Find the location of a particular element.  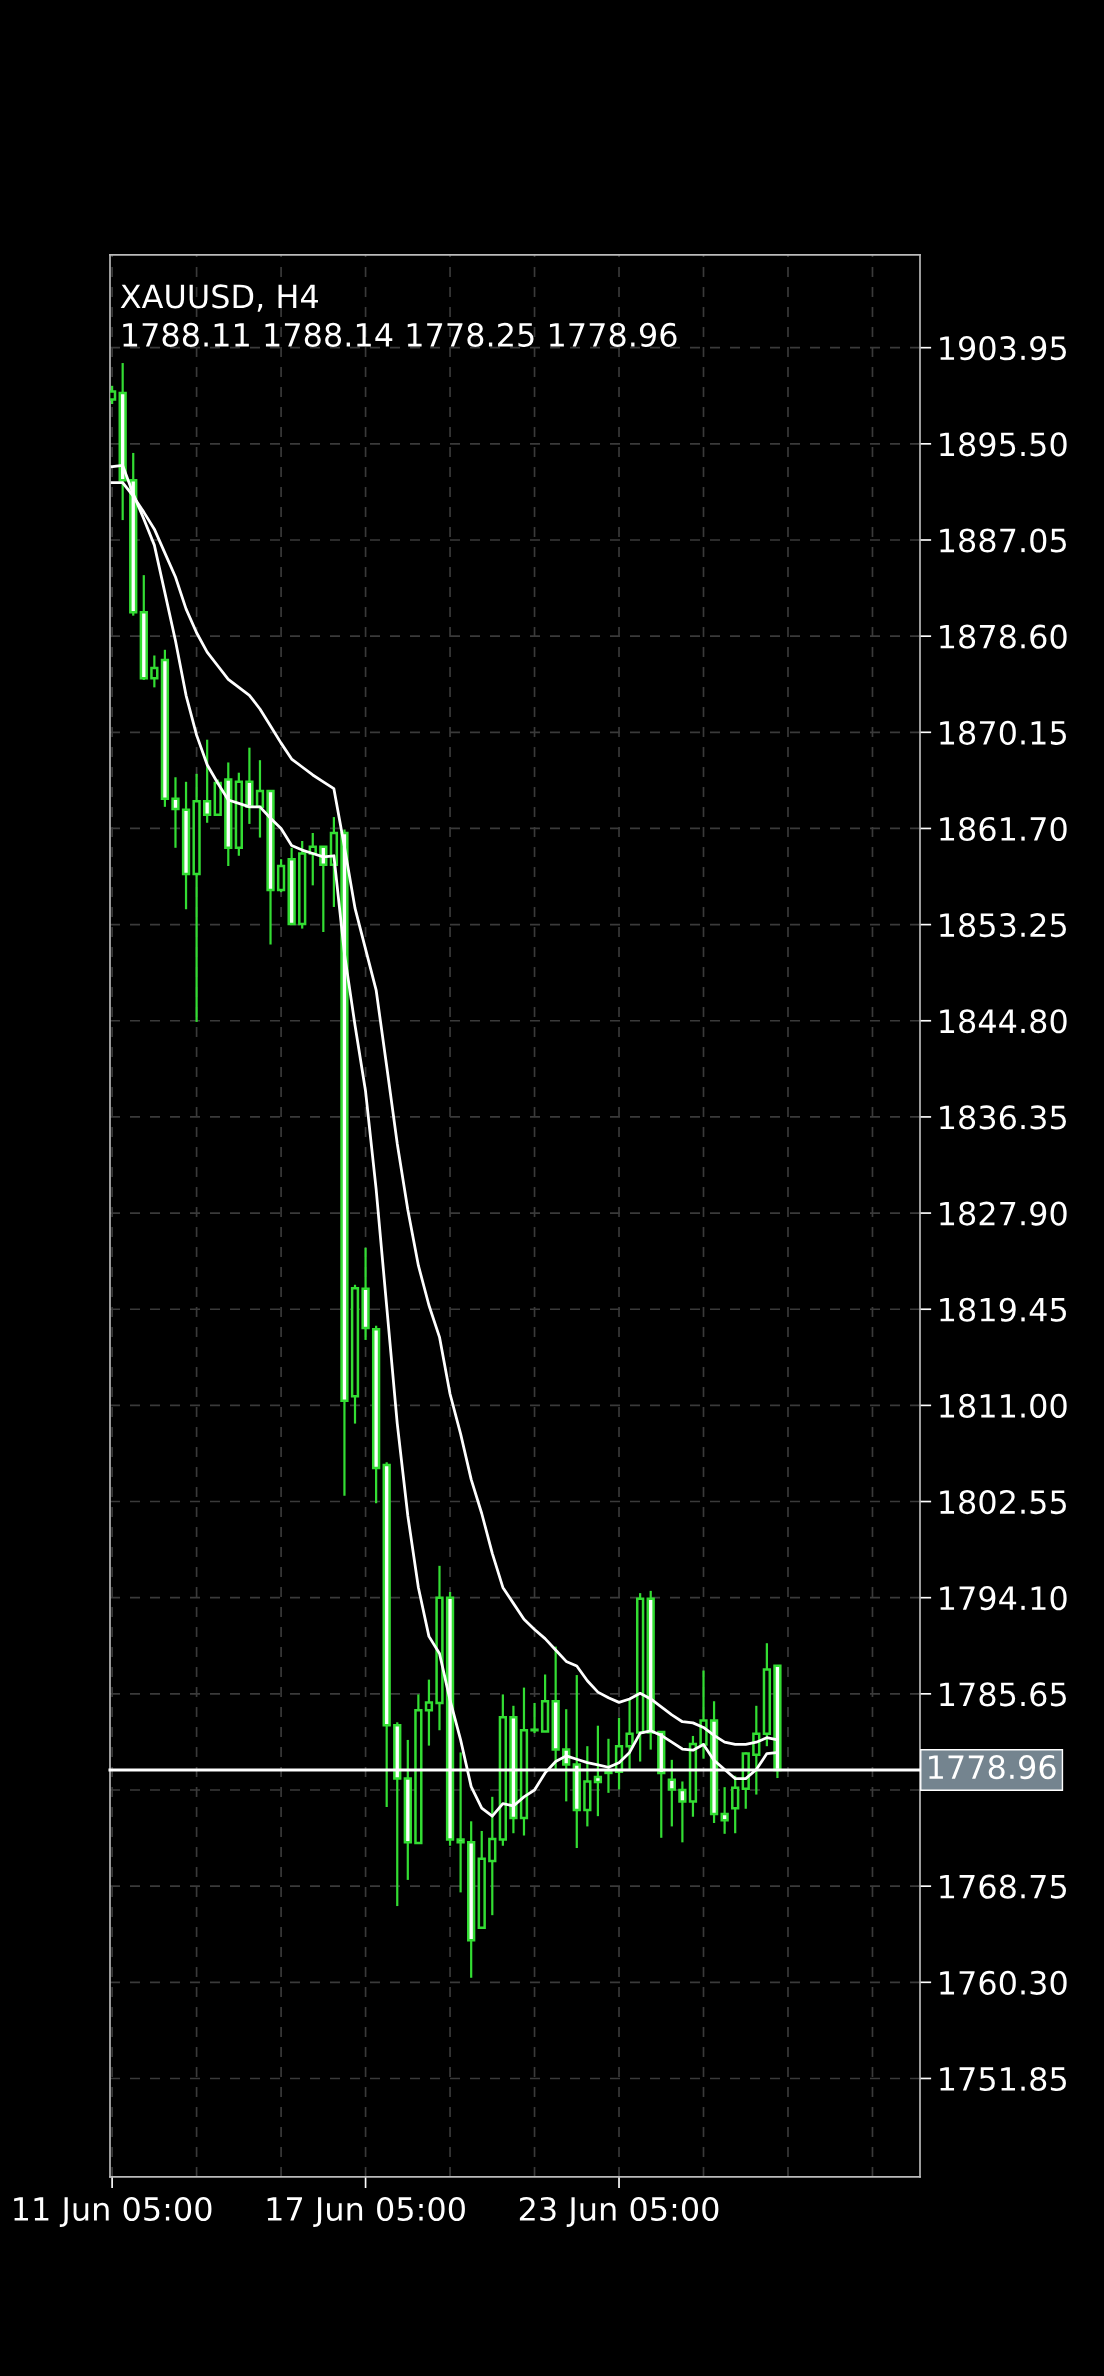

y-tick-label: 1819.45 is located at coordinates (1003, 1309).